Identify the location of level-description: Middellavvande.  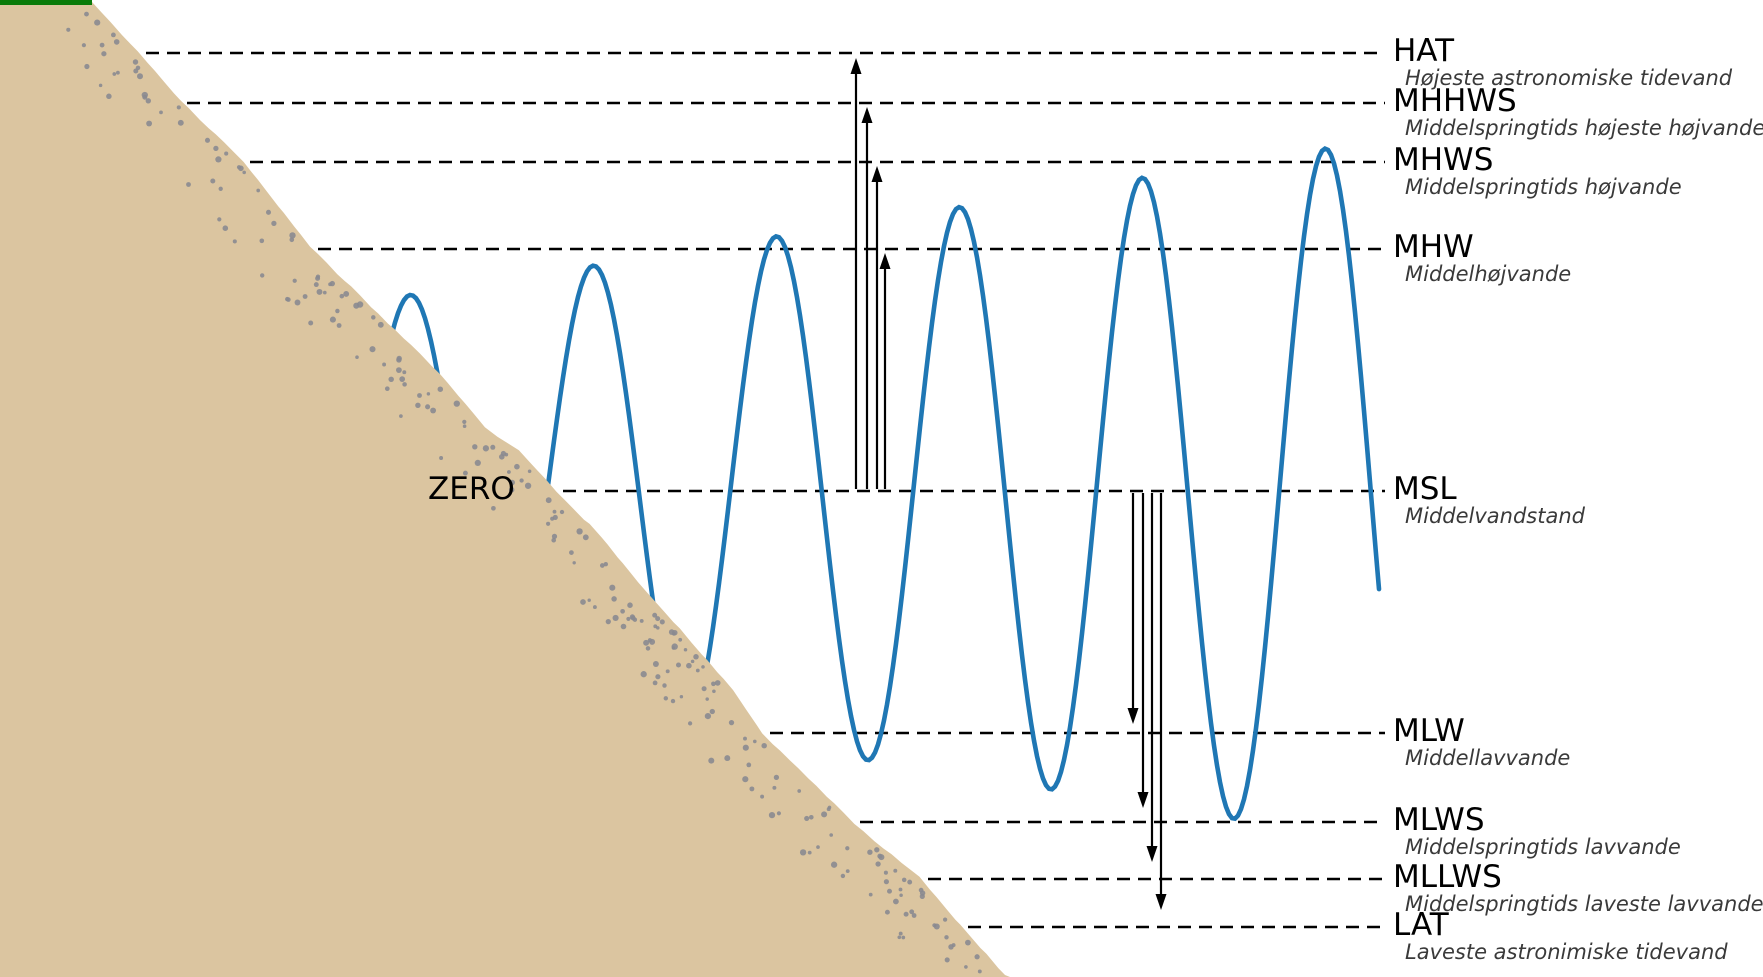
(1488, 758).